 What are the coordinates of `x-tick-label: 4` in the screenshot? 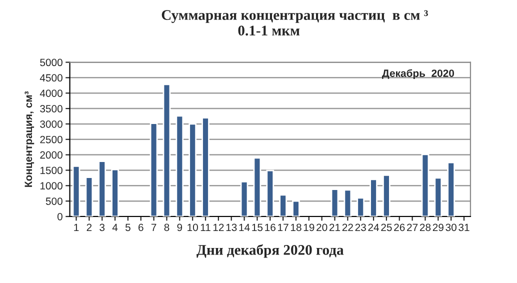 It's located at (115, 227).